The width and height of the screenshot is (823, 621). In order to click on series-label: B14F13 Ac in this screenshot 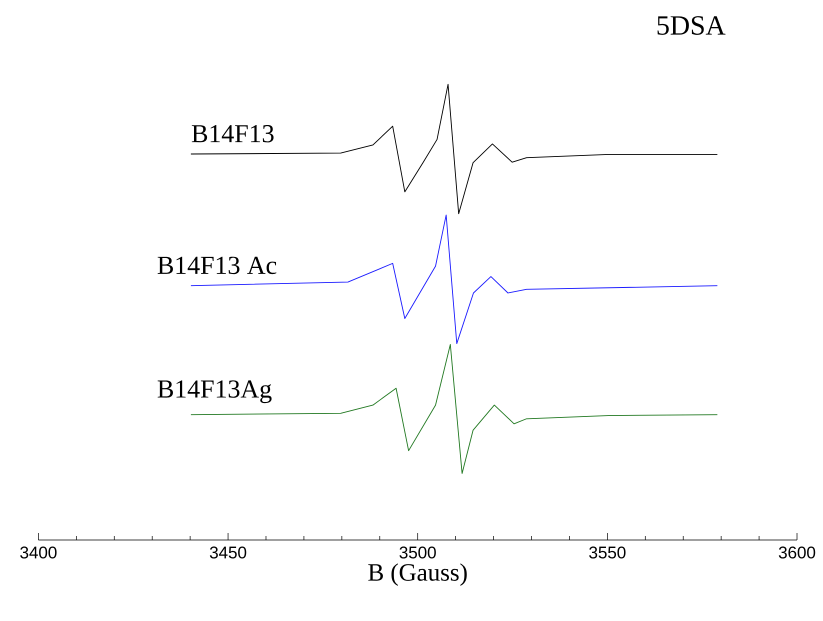, I will do `click(217, 265)`.